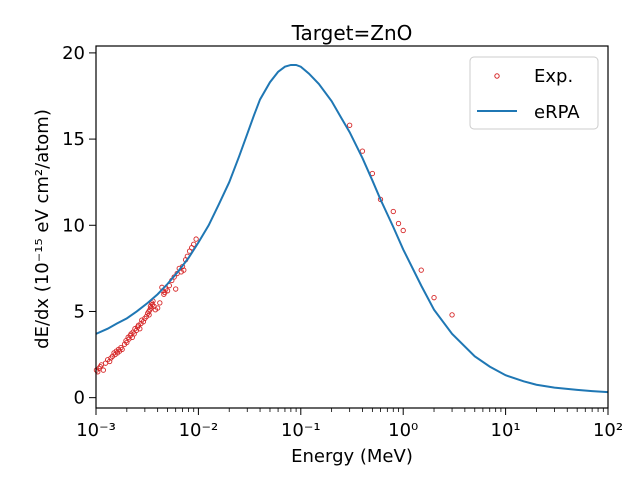 Image resolution: width=640 pixels, height=480 pixels. What do you see at coordinates (497, 76) in the screenshot?
I see `legend-exp-marker` at bounding box center [497, 76].